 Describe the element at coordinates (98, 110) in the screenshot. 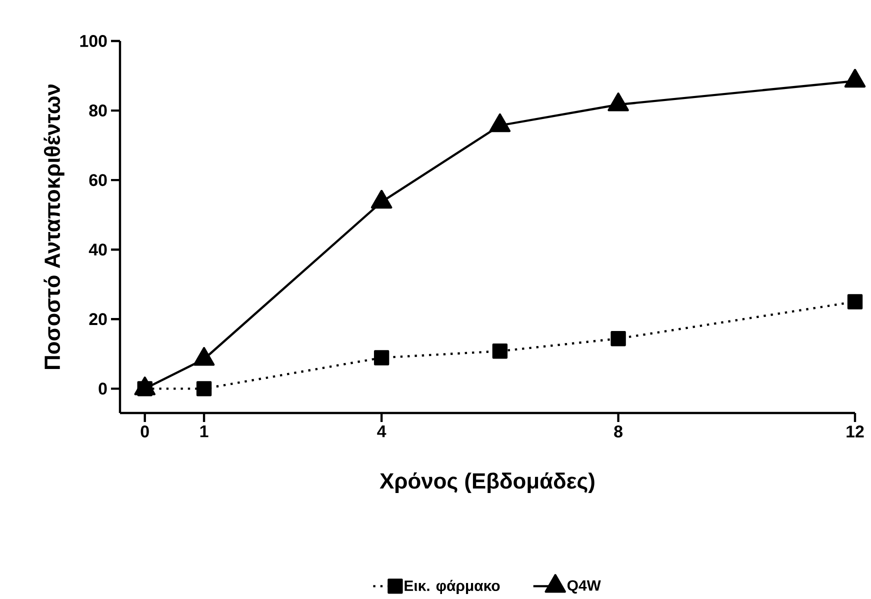

I see `y-tick-label: 80` at that location.